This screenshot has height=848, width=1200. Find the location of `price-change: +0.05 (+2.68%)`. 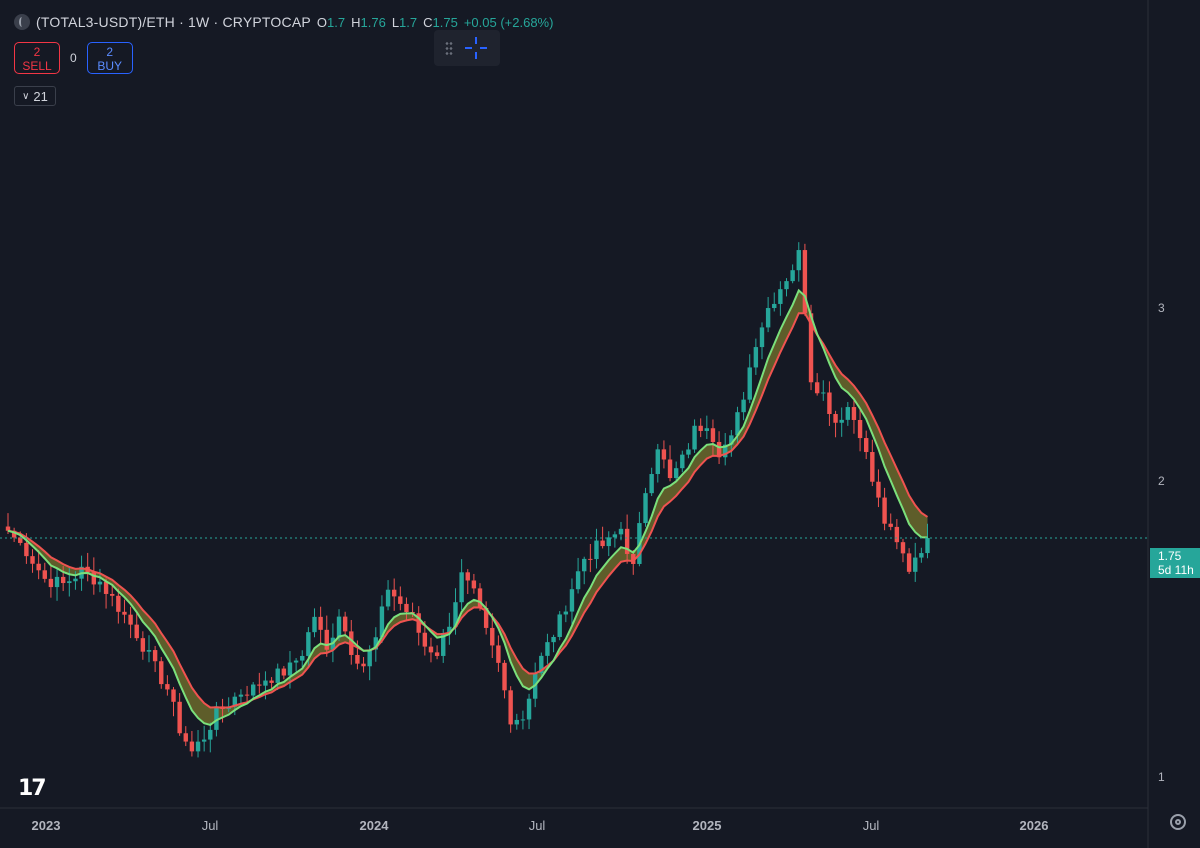

price-change: +0.05 (+2.68%) is located at coordinates (508, 22).